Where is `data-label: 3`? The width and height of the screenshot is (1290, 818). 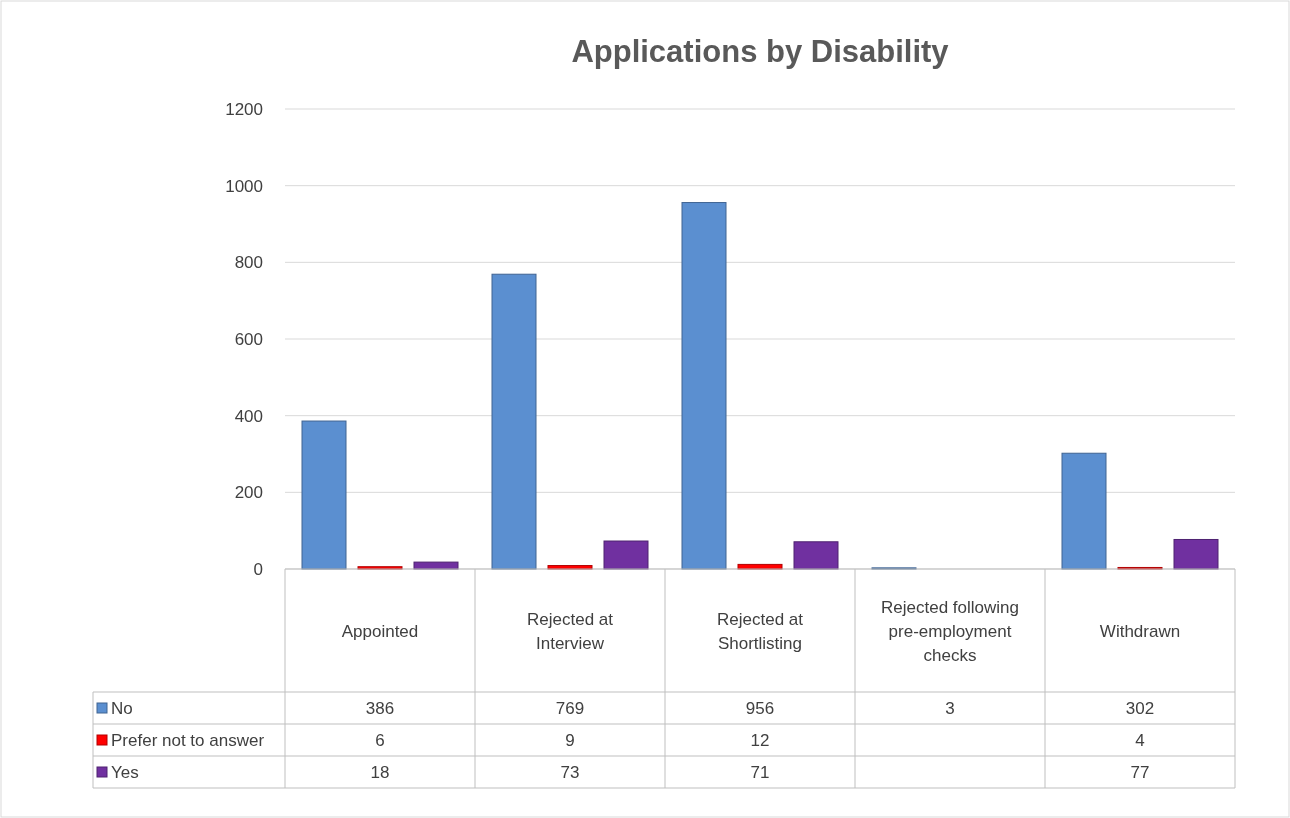 data-label: 3 is located at coordinates (950, 708).